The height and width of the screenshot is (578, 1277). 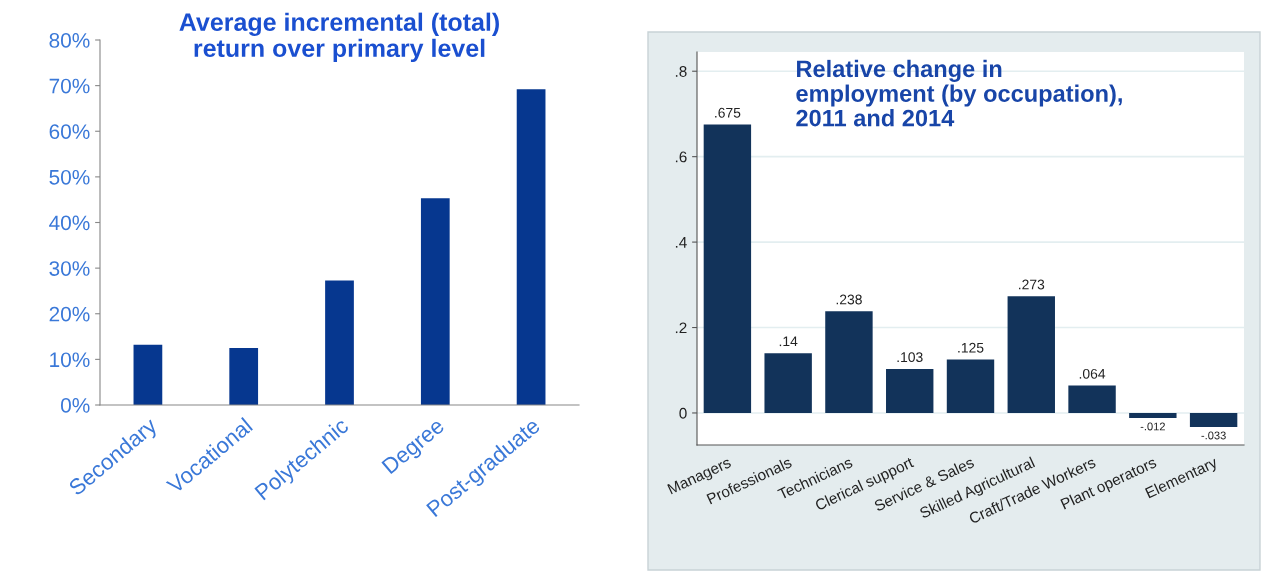 What do you see at coordinates (959, 93) in the screenshot?
I see `text: Relative change in employment (by occupation), 2011 and 2014` at bounding box center [959, 93].